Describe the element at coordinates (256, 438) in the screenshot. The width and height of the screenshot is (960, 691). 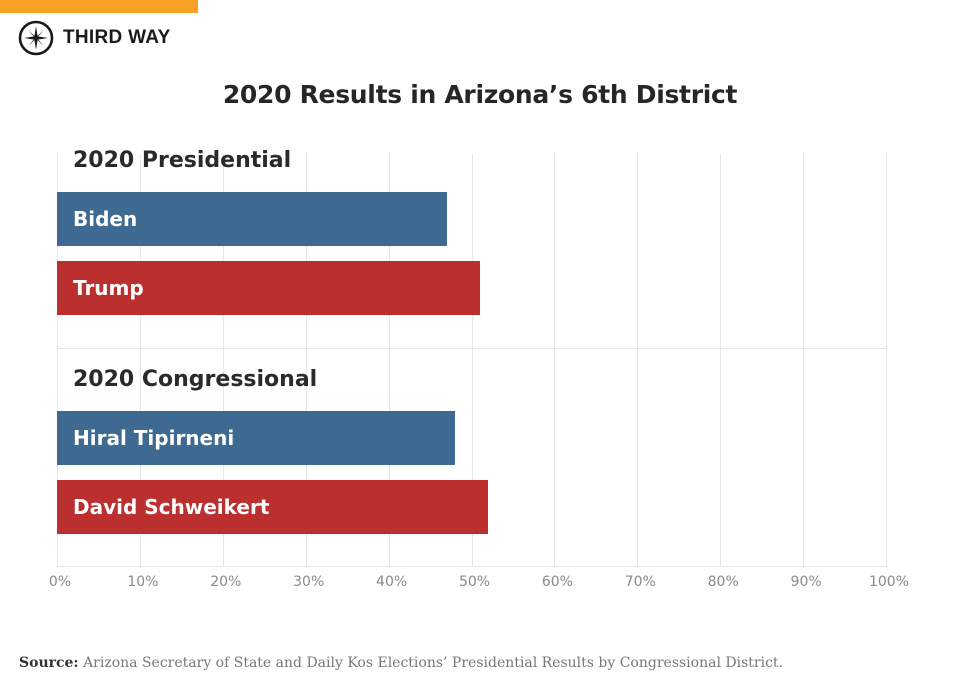
I see `bar-hiral-tipirneni: Hiral Tipirneni` at that location.